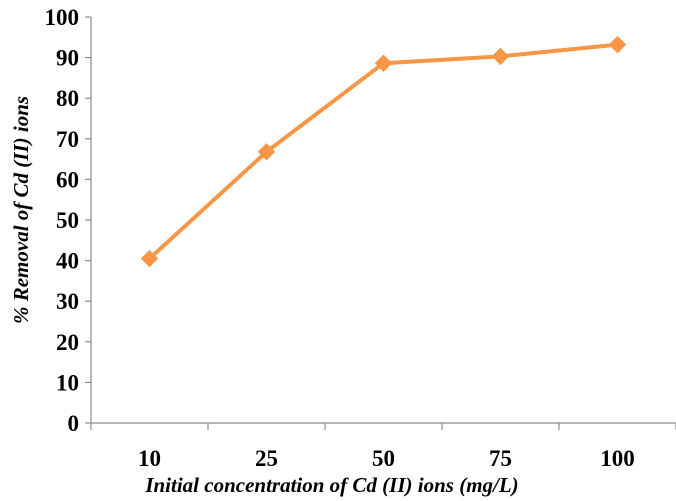 This screenshot has height=501, width=676. What do you see at coordinates (67, 342) in the screenshot?
I see `y-tick-label: 20` at bounding box center [67, 342].